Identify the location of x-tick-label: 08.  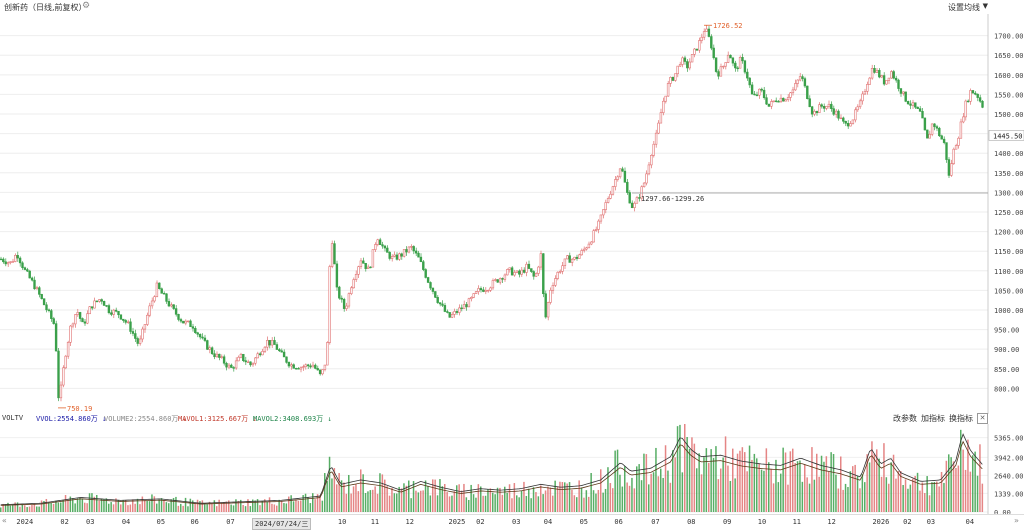
(691, 522).